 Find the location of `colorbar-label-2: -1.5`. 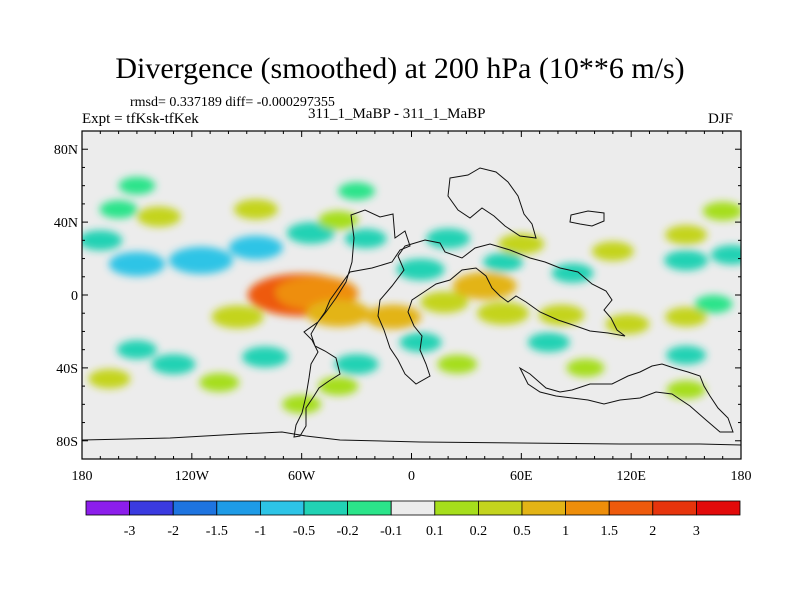

colorbar-label-2: -1.5 is located at coordinates (217, 531).